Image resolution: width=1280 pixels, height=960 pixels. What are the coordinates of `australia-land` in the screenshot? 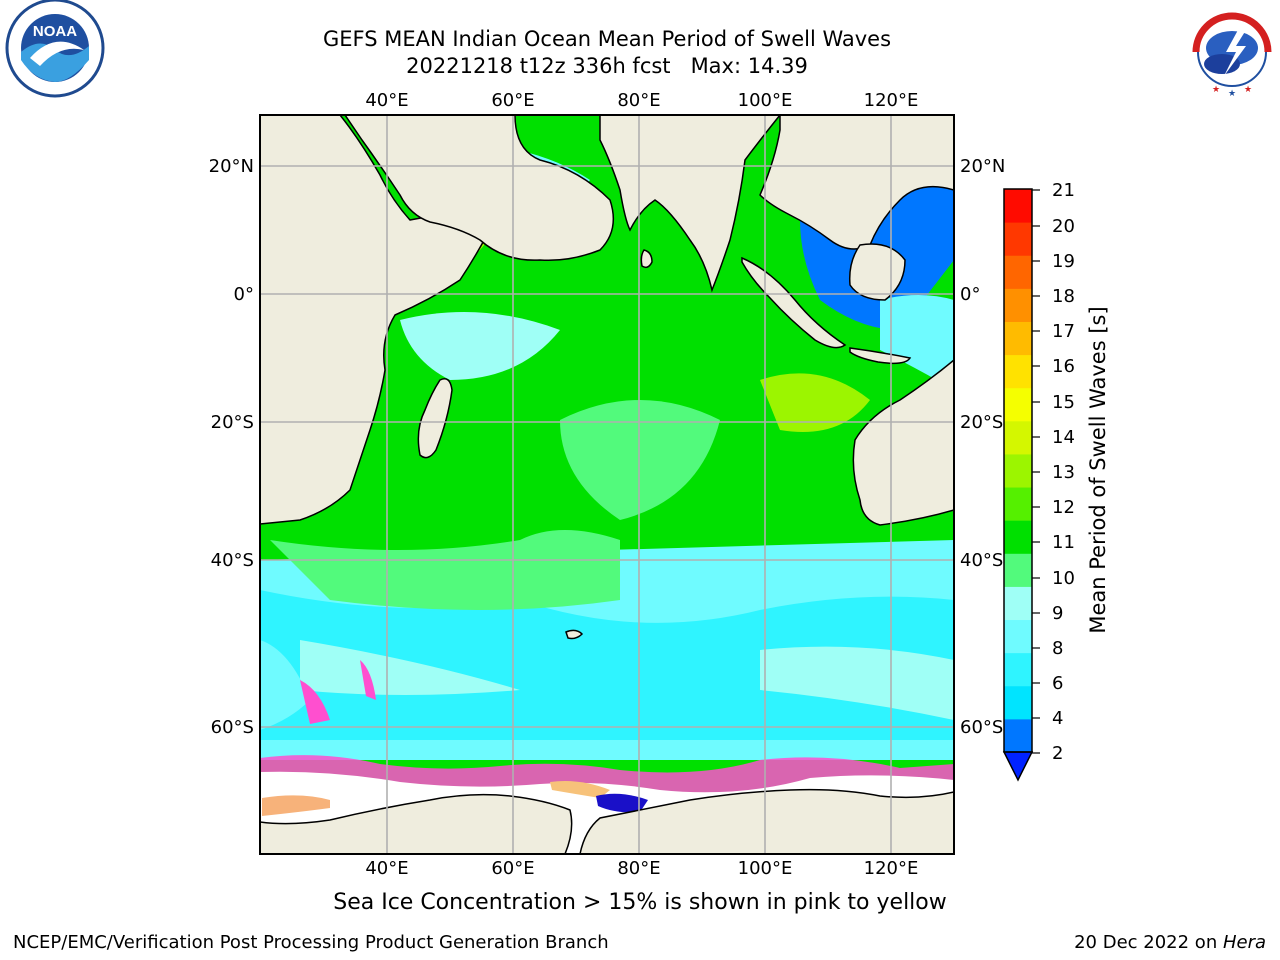 It's located at (903, 442).